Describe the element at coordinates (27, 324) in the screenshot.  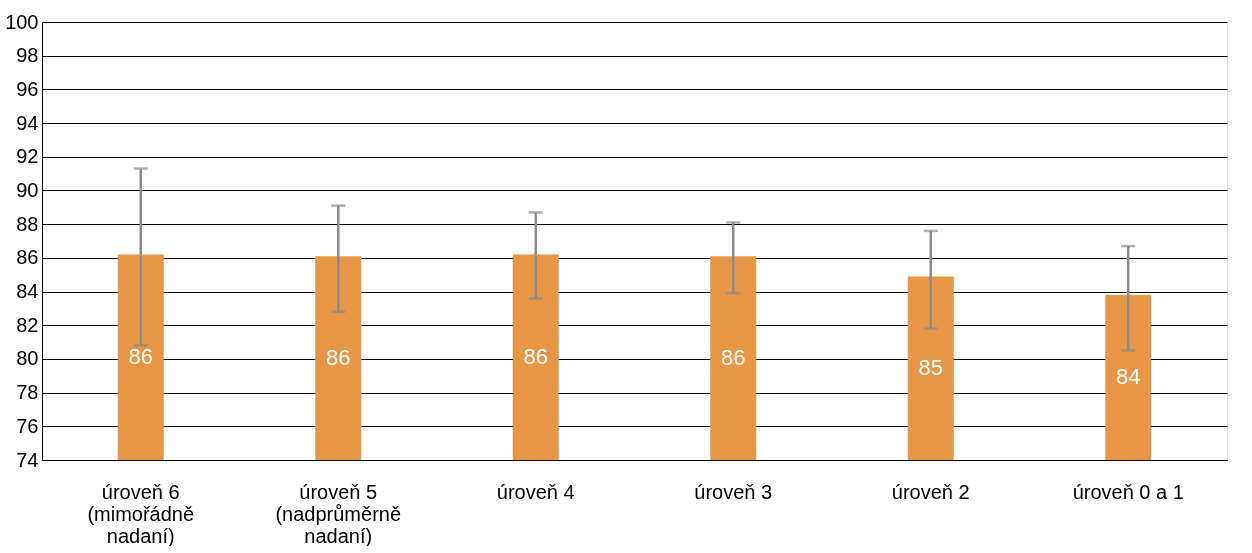
I see `y-tick-label: 82` at that location.